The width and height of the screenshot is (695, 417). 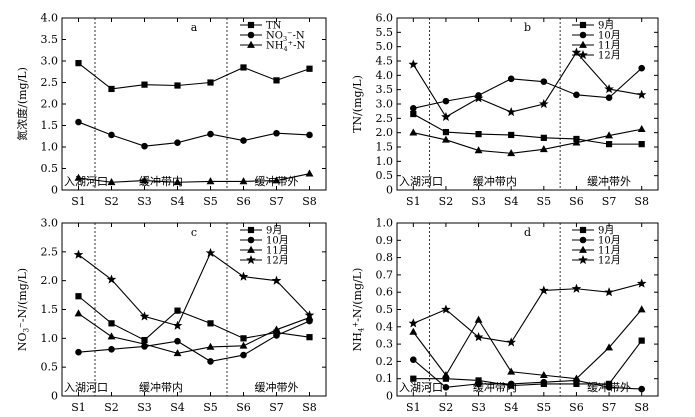 I want to click on y-tick-label: 5.0, so click(x=385, y=46).